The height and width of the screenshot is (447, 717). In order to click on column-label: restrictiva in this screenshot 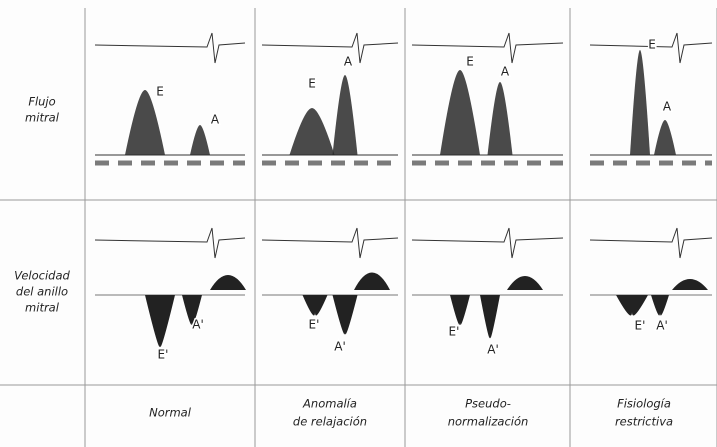, I will do `click(644, 422)`.